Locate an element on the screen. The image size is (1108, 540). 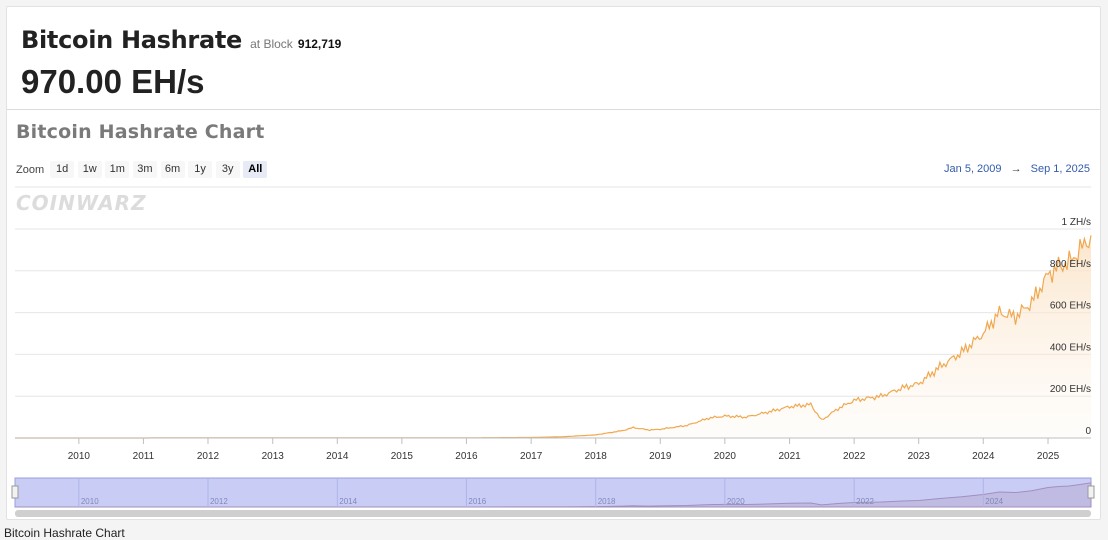
at-block-label: at Block is located at coordinates (271, 44).